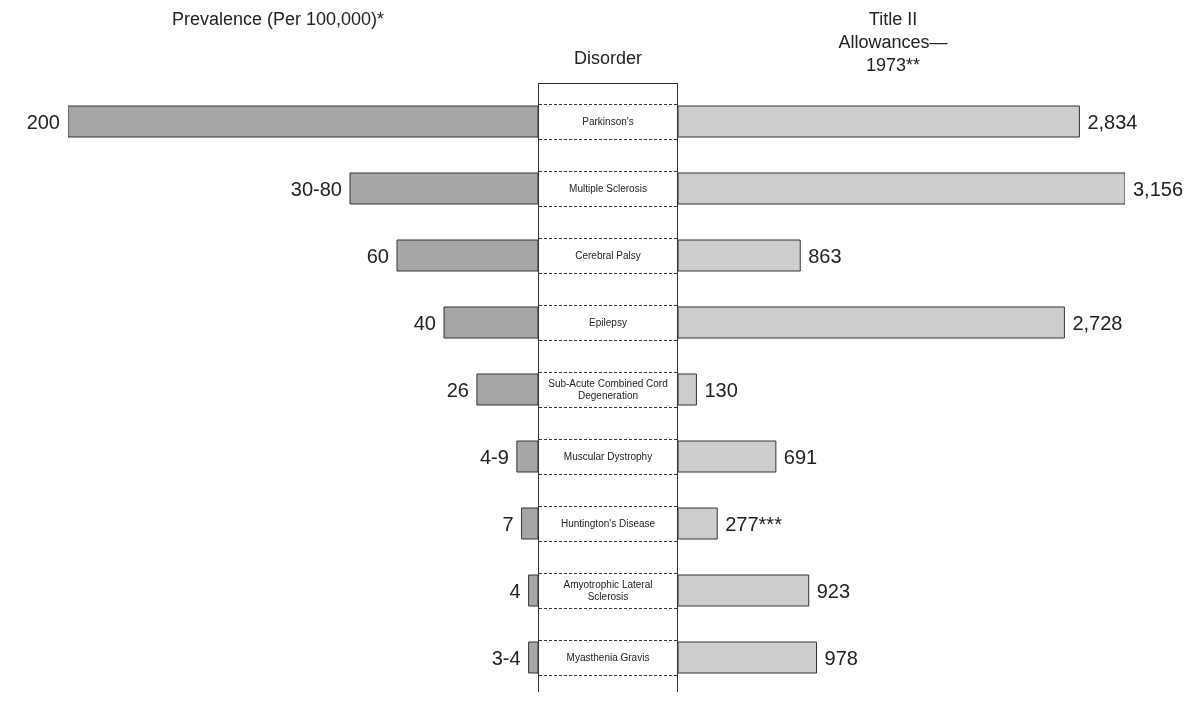 The width and height of the screenshot is (1203, 718). Describe the element at coordinates (754, 523) in the screenshot. I see `data-label: 277***` at that location.